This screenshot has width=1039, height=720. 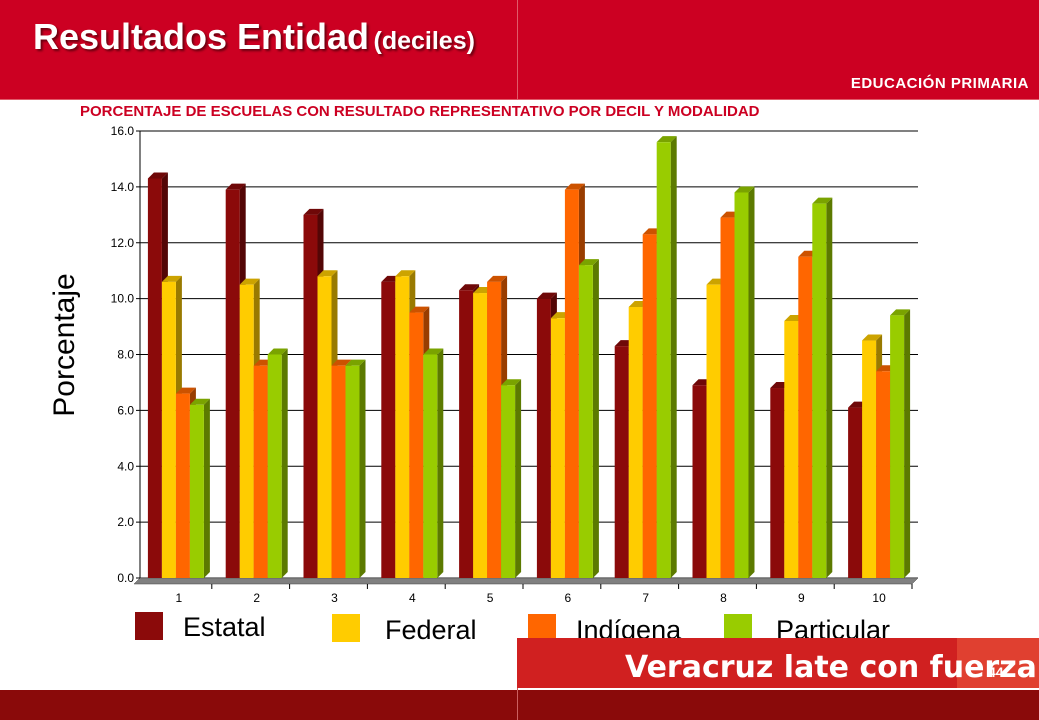 I want to click on y-tick-label: 12.0, so click(x=123, y=243).